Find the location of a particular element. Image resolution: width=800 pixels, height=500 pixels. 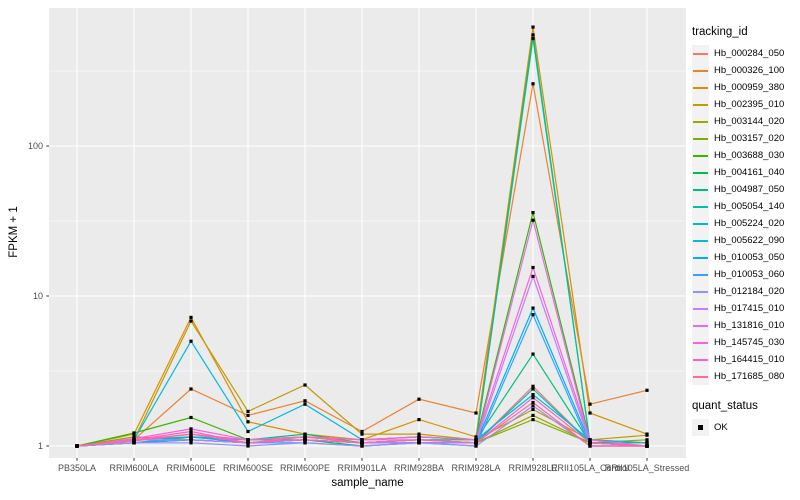

legend-item-label: Hb_010053_050 is located at coordinates (749, 257).